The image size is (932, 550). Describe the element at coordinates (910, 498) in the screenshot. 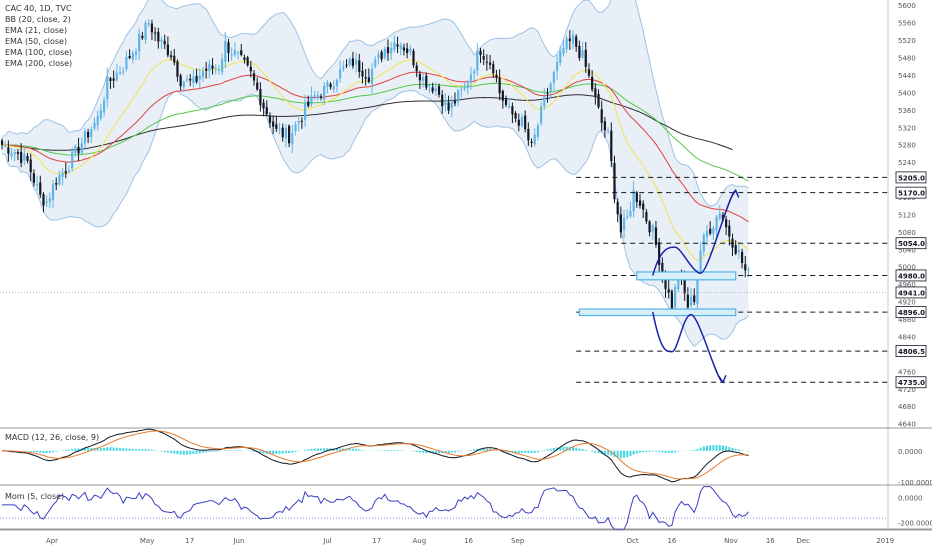

I see `momentum-tick-label: 0.0000` at that location.